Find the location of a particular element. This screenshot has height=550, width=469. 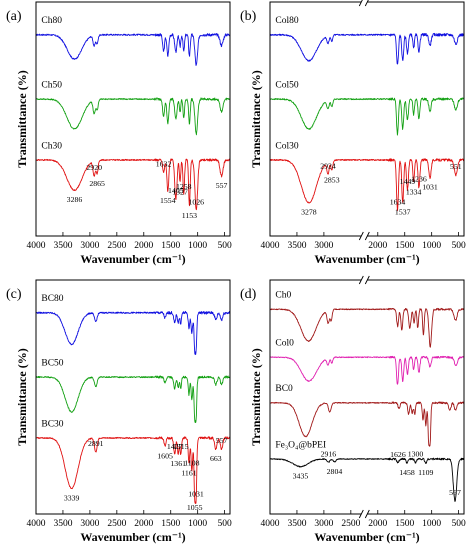

peak-label-1: 2920 is located at coordinates (94, 167).